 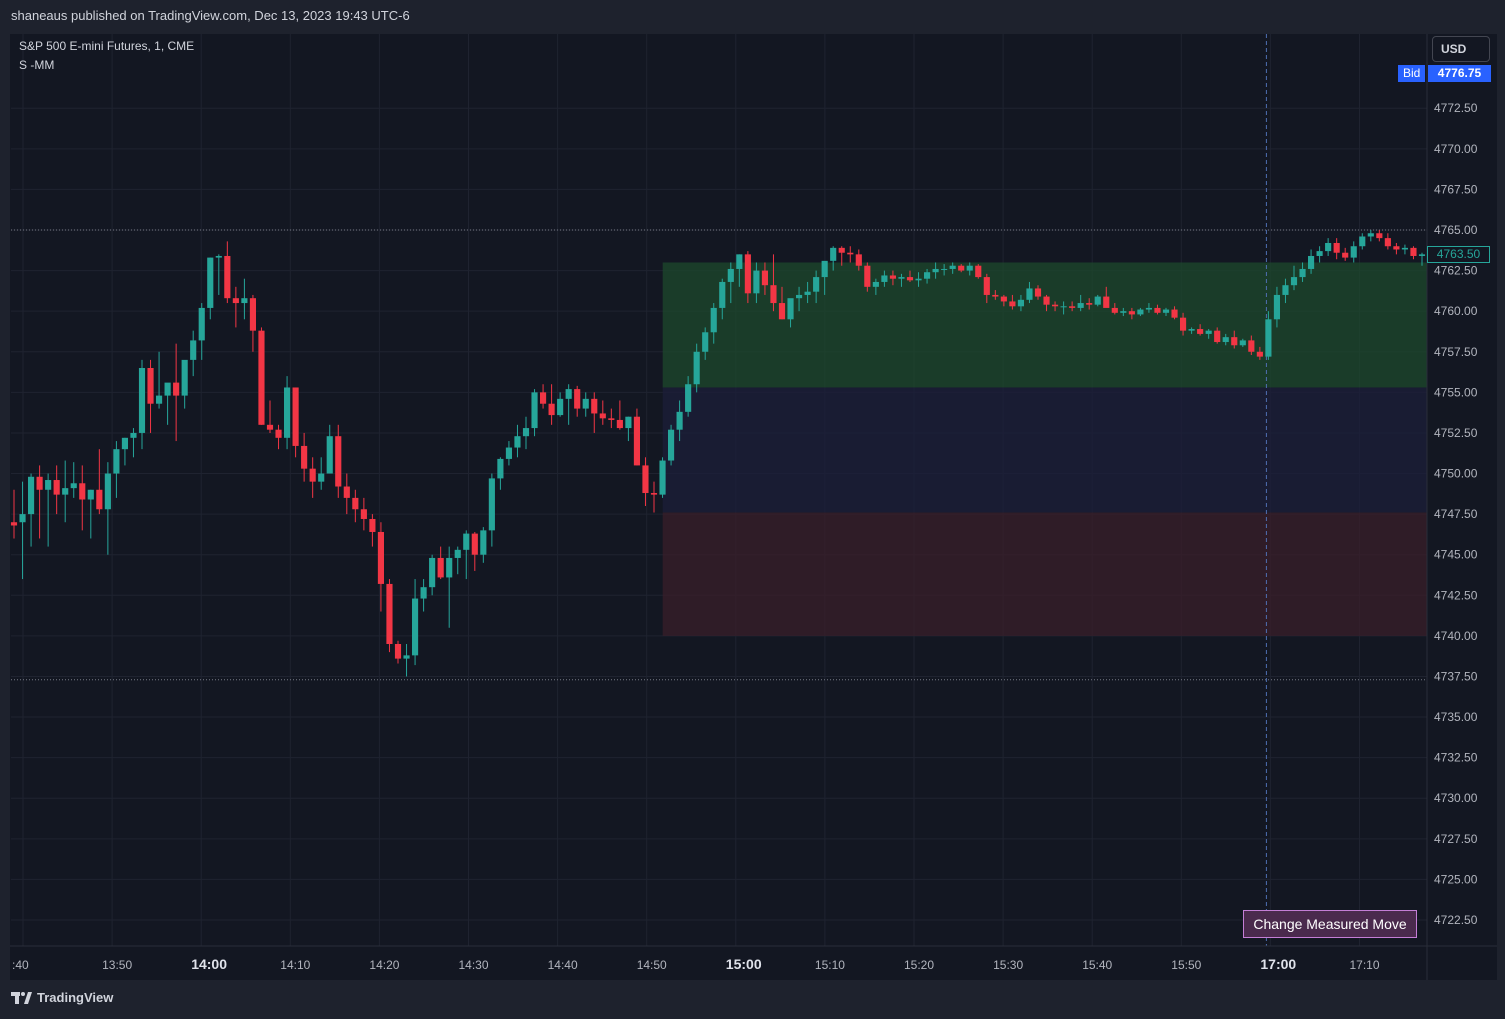 What do you see at coordinates (1044, 325) in the screenshot?
I see `measured-move-profit-zone` at bounding box center [1044, 325].